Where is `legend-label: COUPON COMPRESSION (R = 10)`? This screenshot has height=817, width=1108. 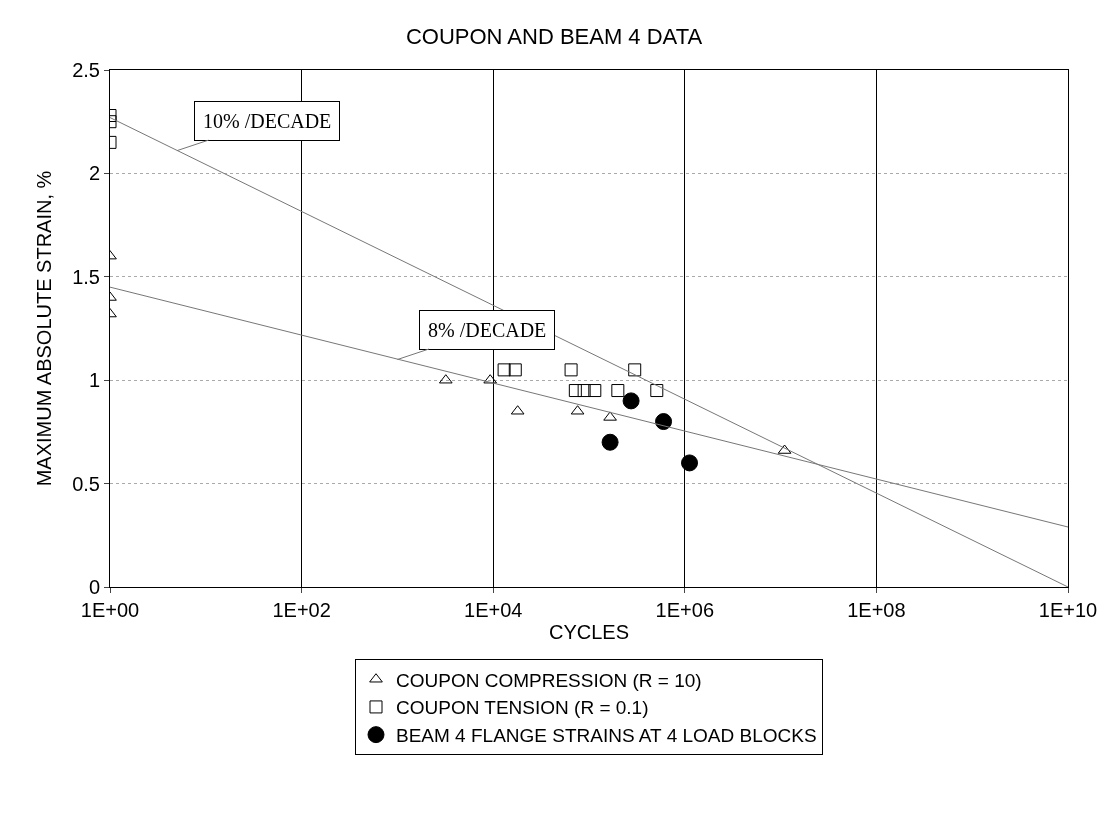 legend-label: COUPON COMPRESSION (R = 10) is located at coordinates (549, 680).